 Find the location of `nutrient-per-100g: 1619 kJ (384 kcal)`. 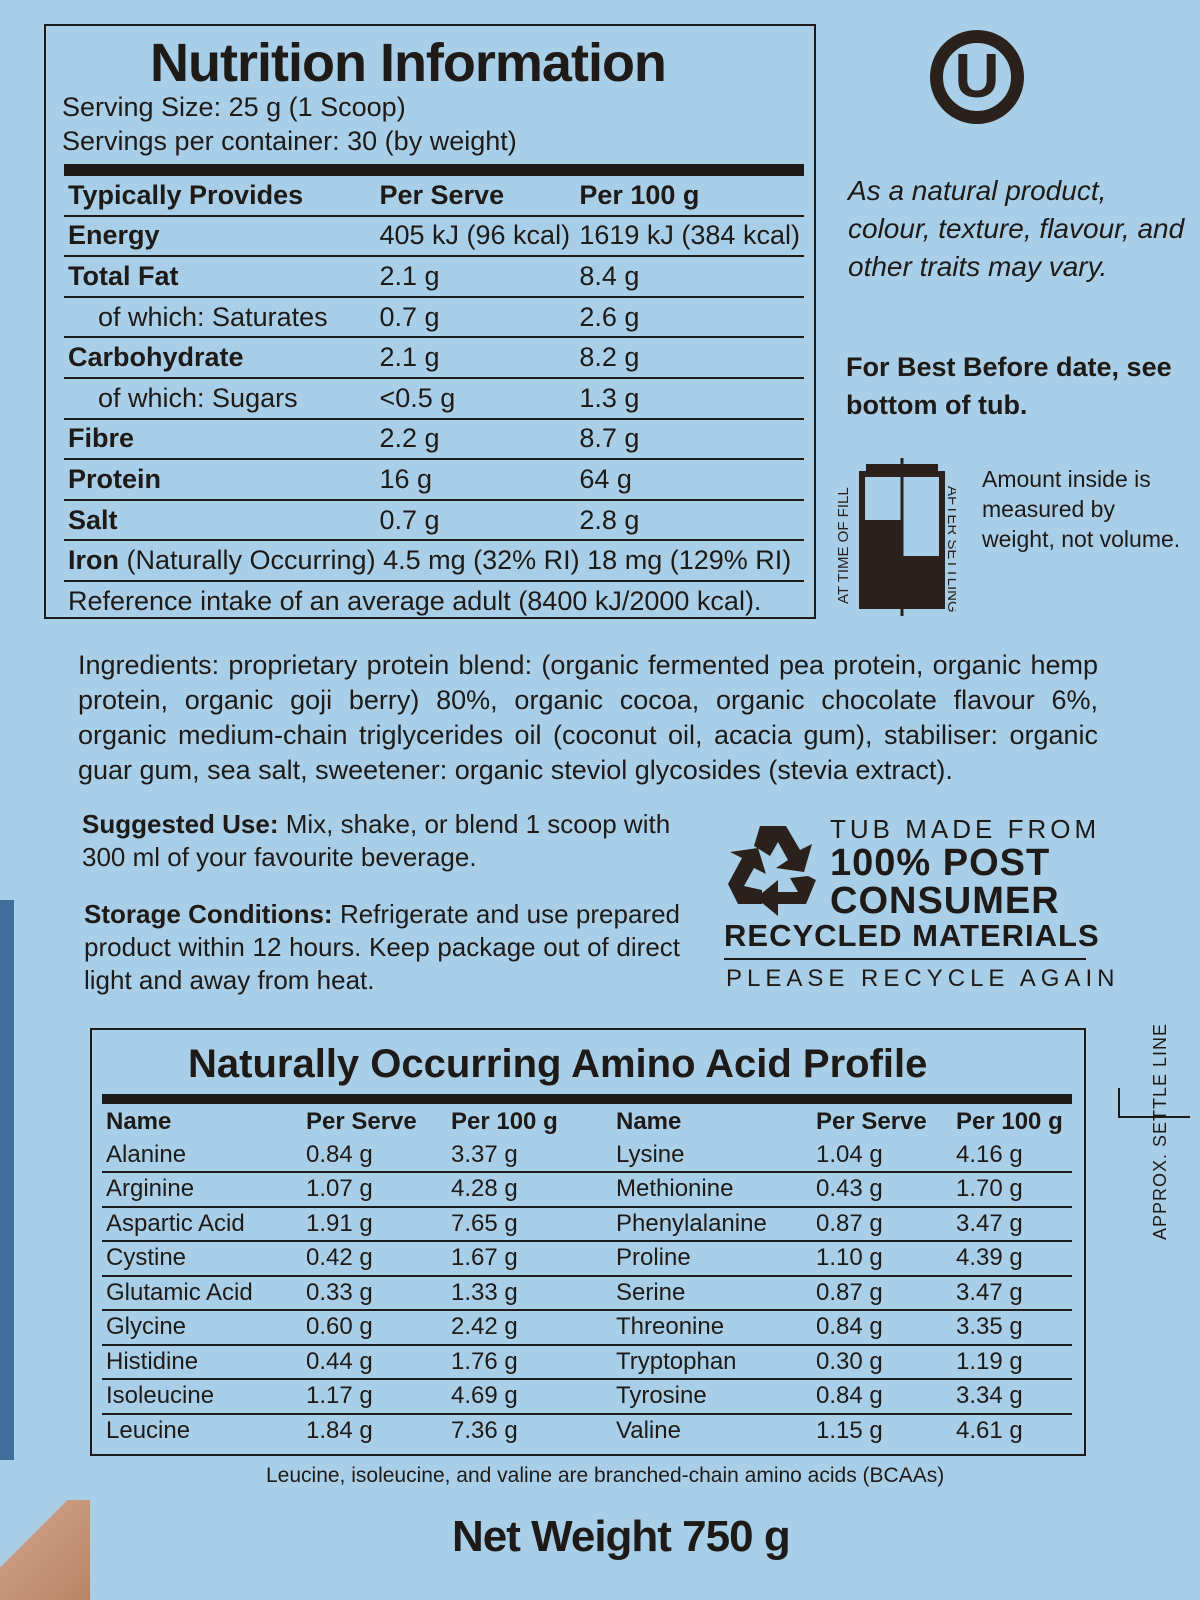

nutrient-per-100g: 1619 kJ (384 kcal) is located at coordinates (689, 236).